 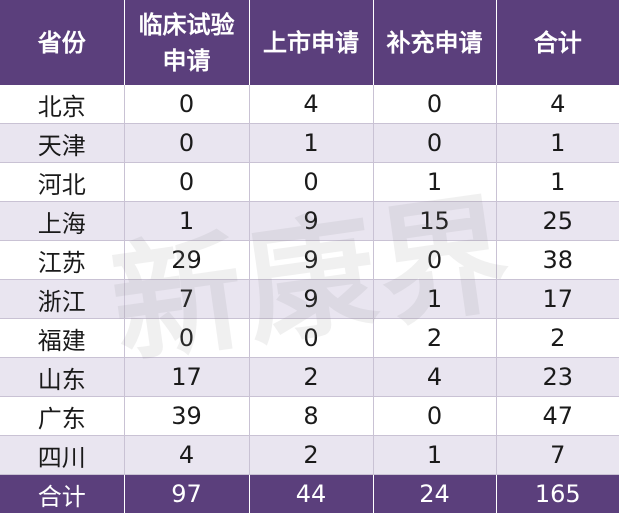 I want to click on header-supplement-application: 补充申请, so click(x=435, y=42).